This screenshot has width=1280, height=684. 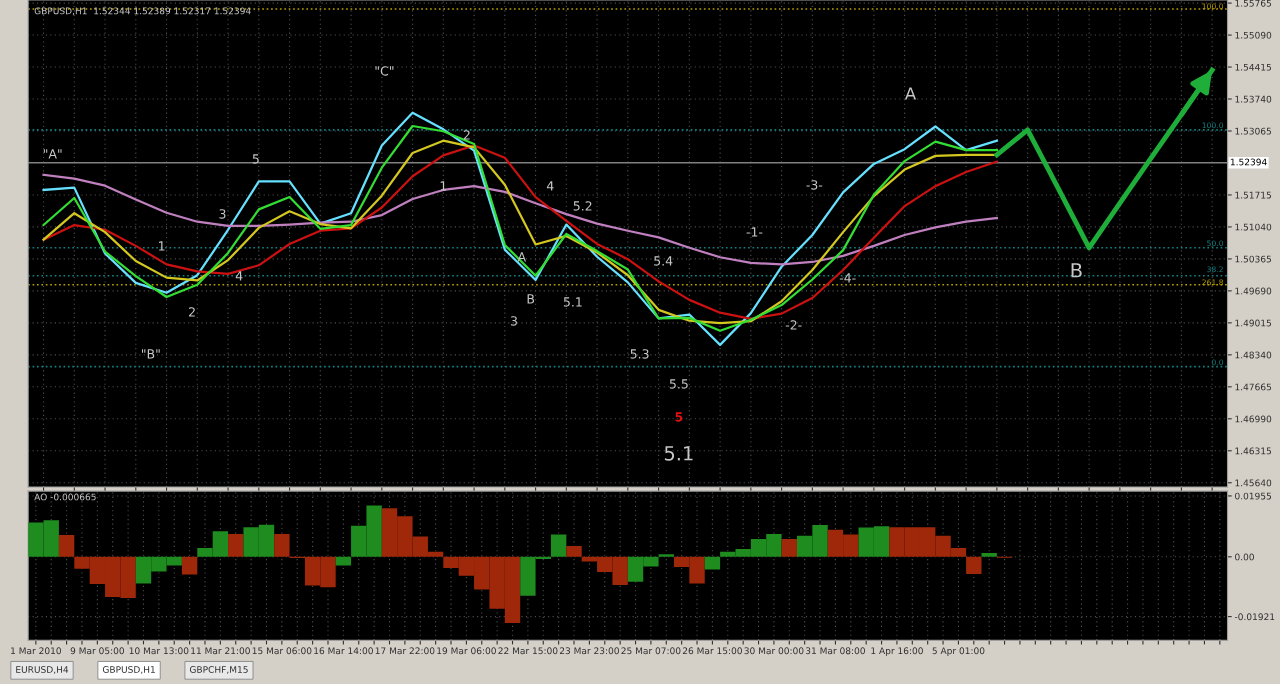 I want to click on annotation: 5.2, so click(x=582, y=206).